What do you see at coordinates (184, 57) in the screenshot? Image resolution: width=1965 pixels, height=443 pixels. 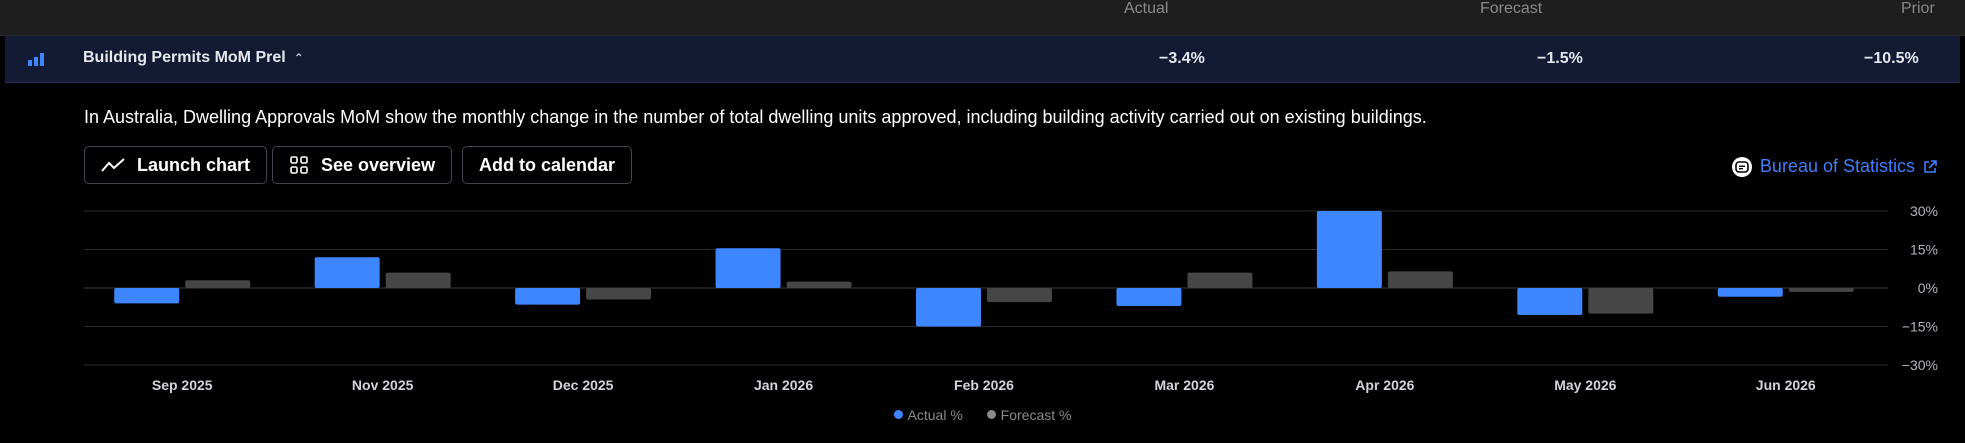 I see `event-title: Building Permits MoM Prel` at bounding box center [184, 57].